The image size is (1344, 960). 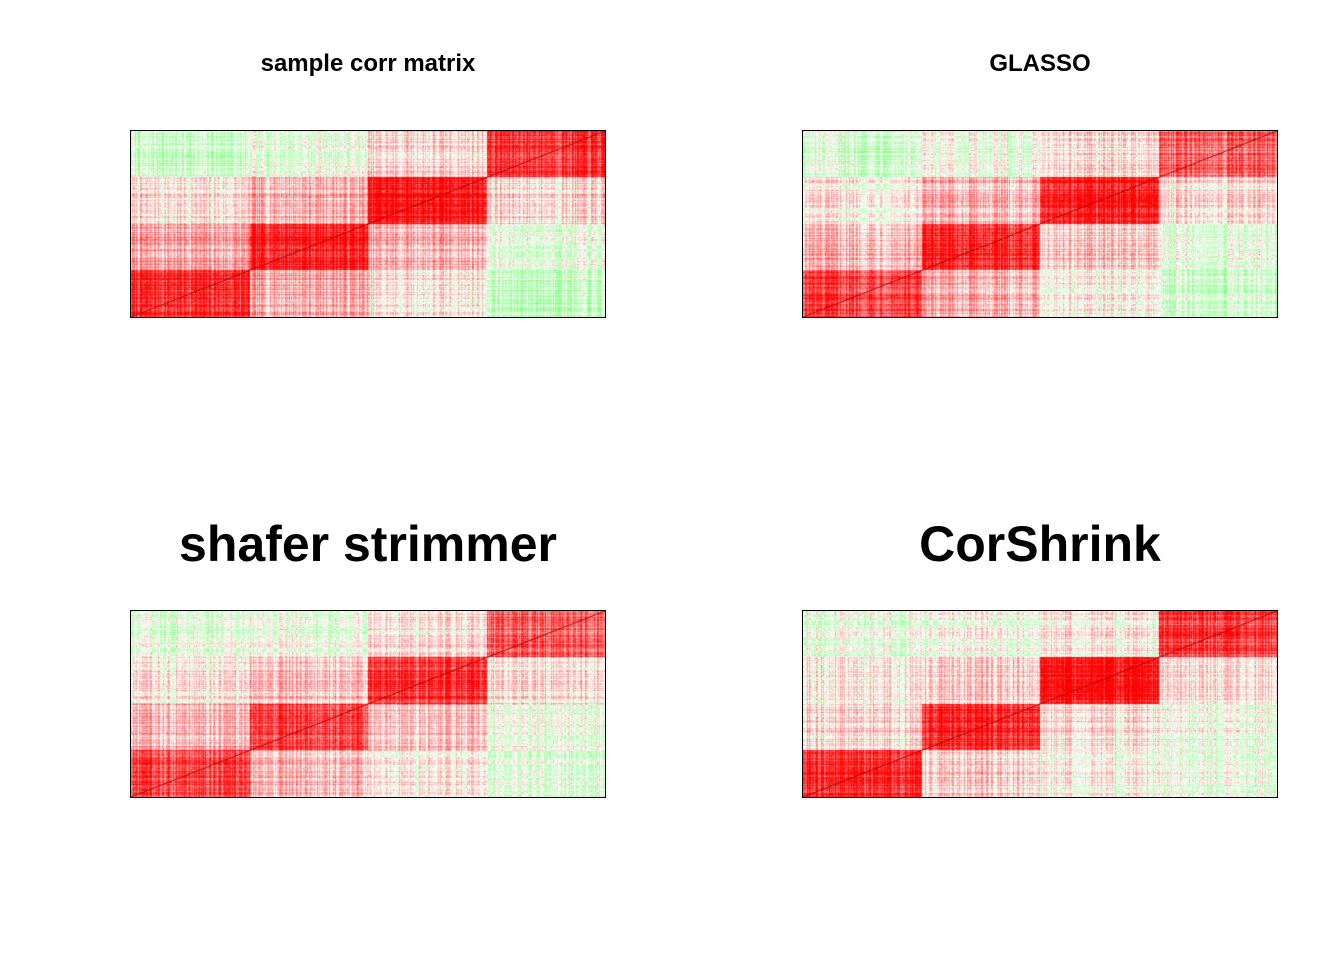 I want to click on chart-title: shafer strimmer, so click(x=368, y=544).